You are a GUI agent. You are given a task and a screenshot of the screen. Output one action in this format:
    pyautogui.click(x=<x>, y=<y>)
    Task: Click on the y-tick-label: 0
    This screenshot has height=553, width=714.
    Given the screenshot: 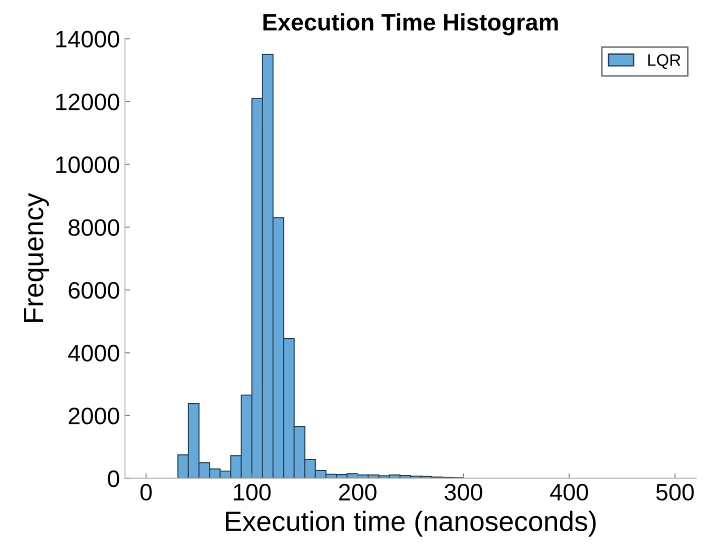 What is the action you would take?
    pyautogui.click(x=114, y=479)
    